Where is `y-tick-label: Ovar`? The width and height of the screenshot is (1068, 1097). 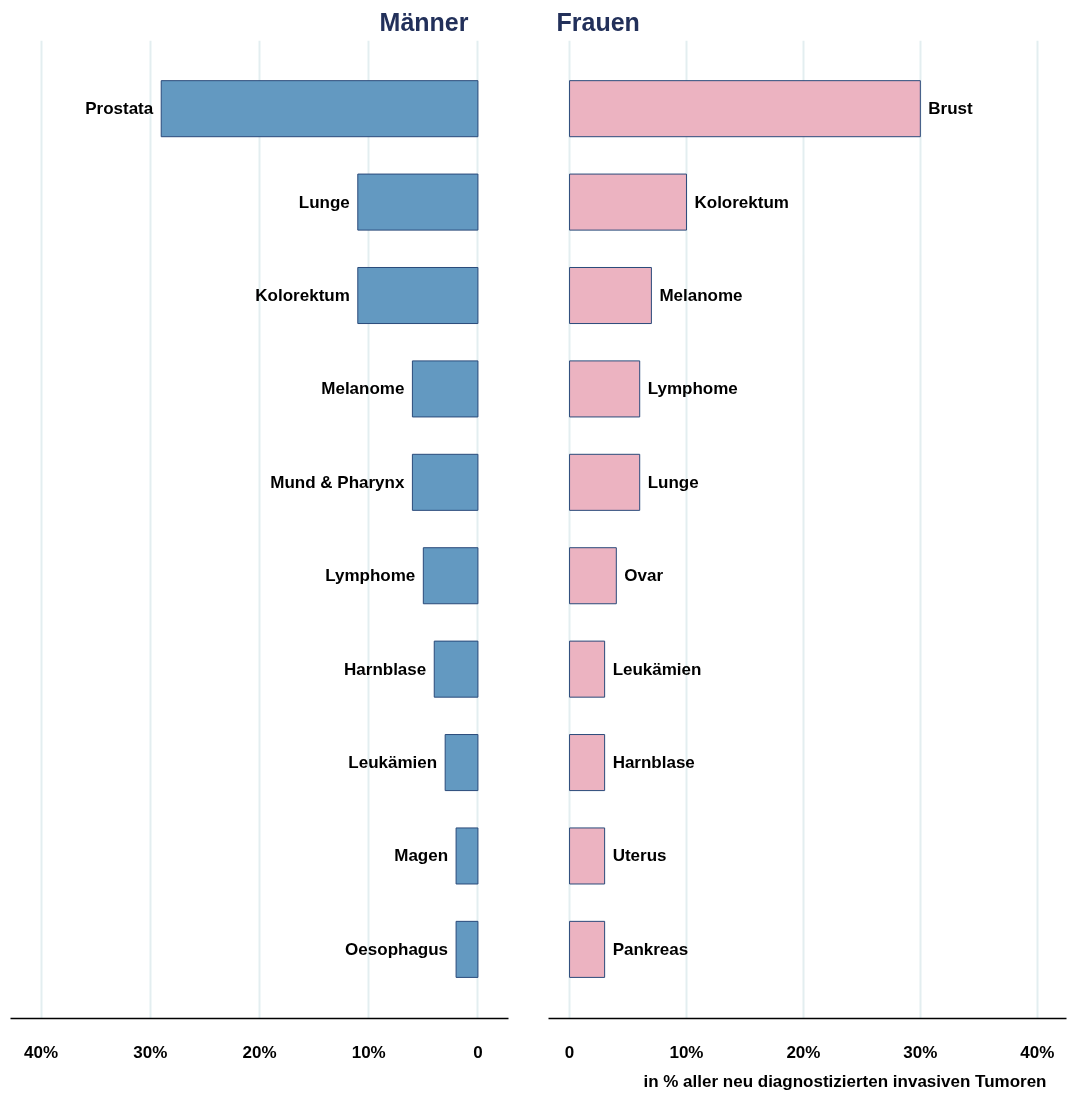 y-tick-label: Ovar is located at coordinates (644, 576).